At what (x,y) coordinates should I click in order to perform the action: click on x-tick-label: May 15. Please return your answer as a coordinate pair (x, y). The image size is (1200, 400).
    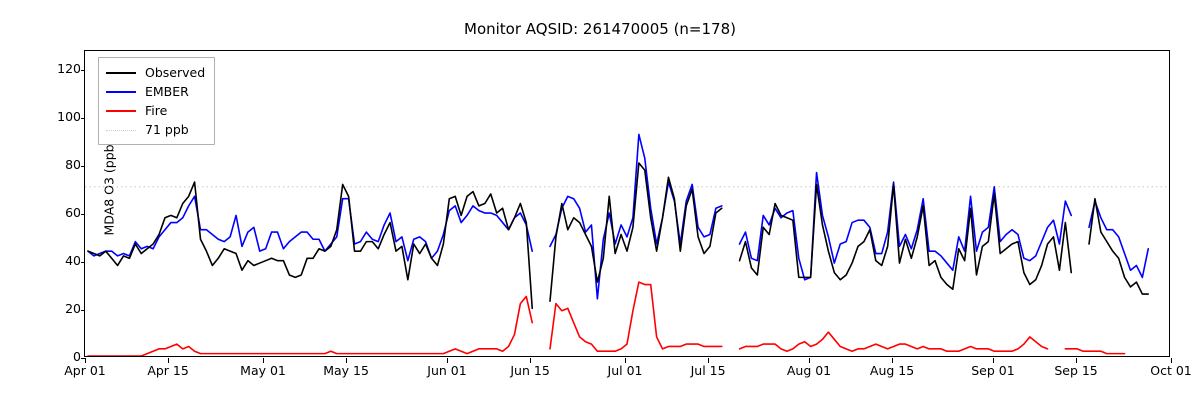
    Looking at the image, I should click on (346, 370).